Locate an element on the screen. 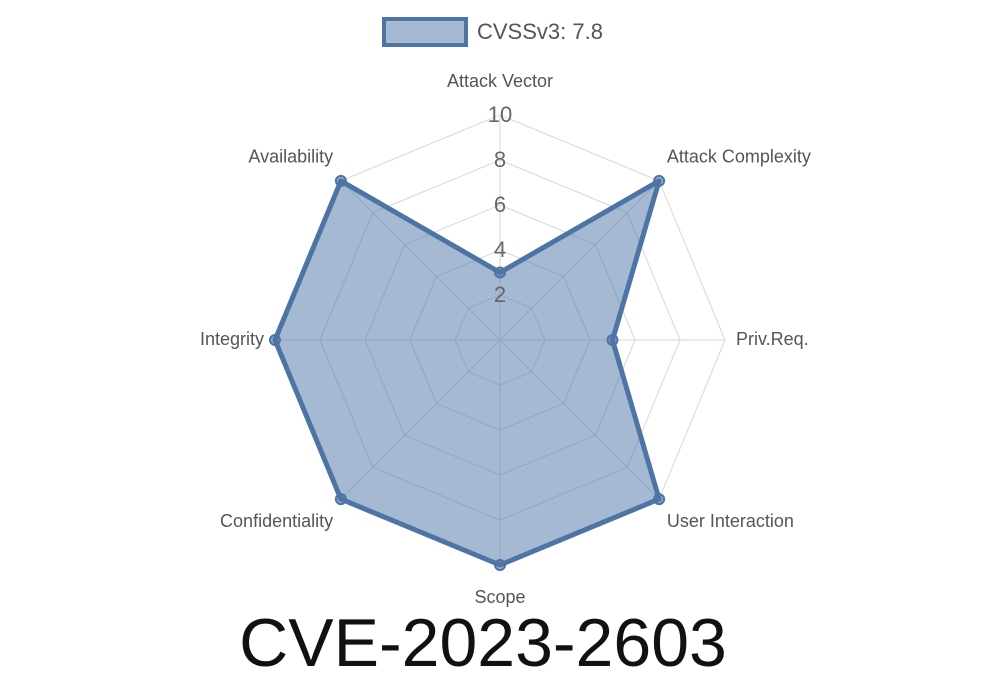 The height and width of the screenshot is (700, 1000). axis-label: User Interaction is located at coordinates (730, 521).